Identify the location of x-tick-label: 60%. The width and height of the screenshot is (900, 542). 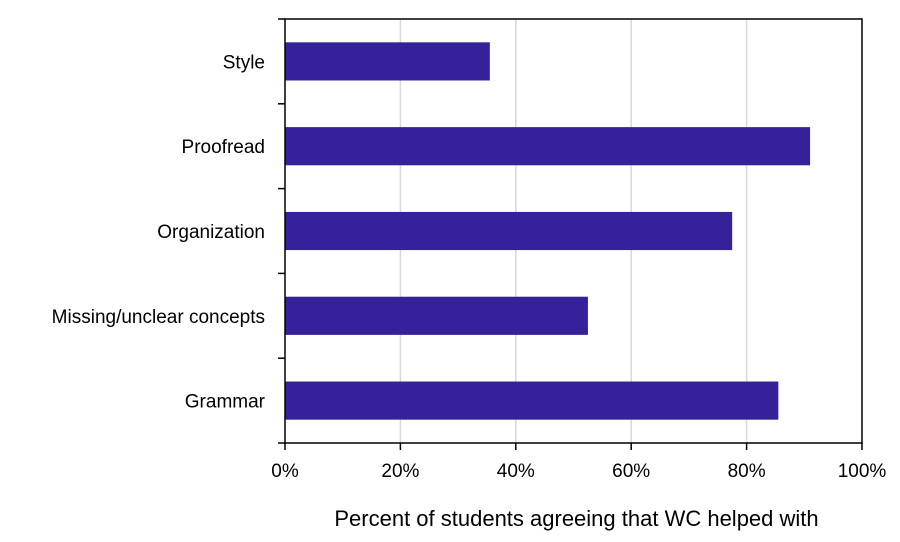
(631, 471).